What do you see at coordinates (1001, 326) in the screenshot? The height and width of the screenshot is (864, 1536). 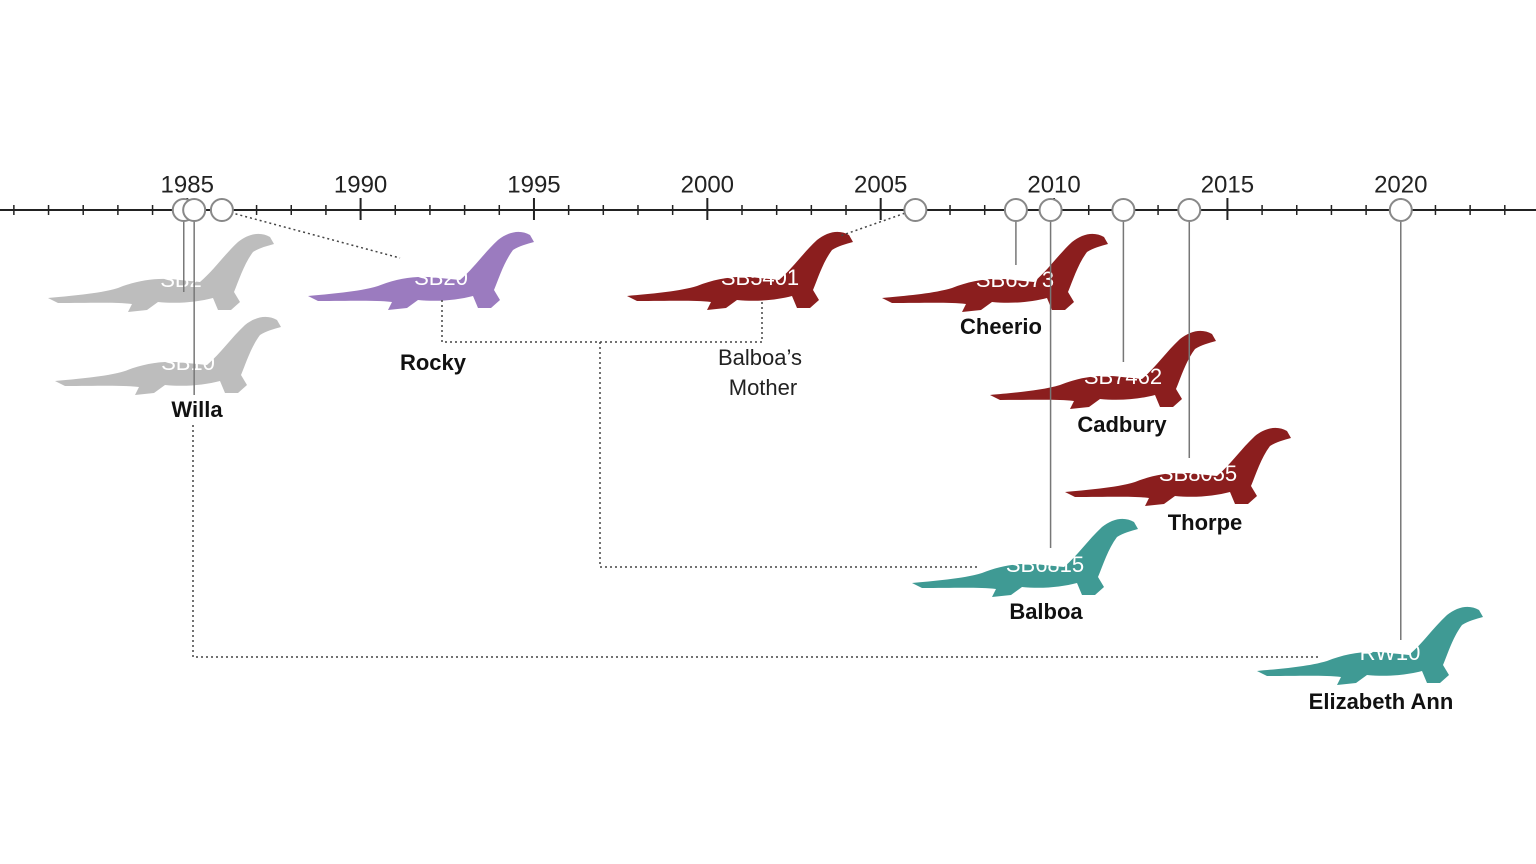 I see `ferret-name: Cheerio` at bounding box center [1001, 326].